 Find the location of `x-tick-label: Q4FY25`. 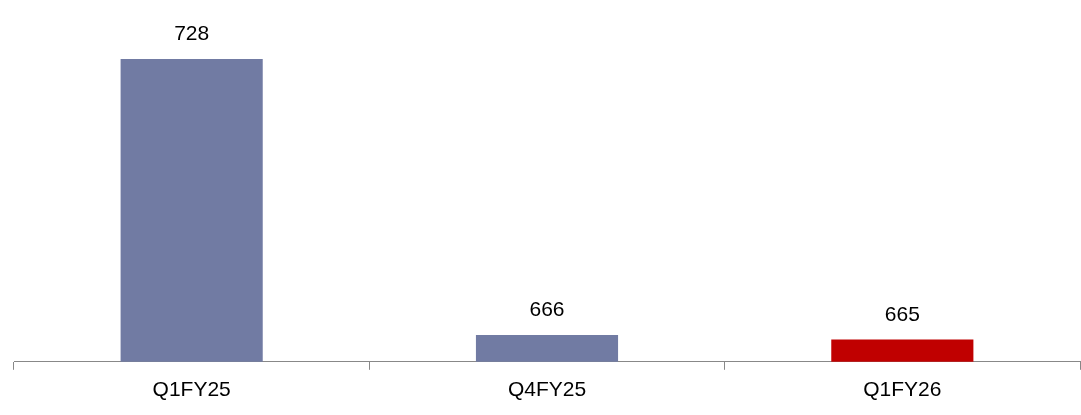

x-tick-label: Q4FY25 is located at coordinates (547, 389).